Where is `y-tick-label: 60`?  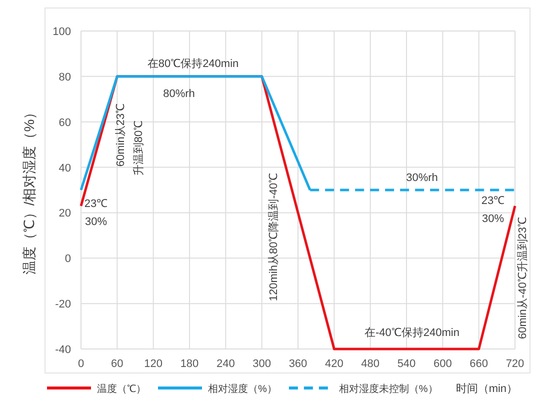 y-tick-label: 60 is located at coordinates (64, 122).